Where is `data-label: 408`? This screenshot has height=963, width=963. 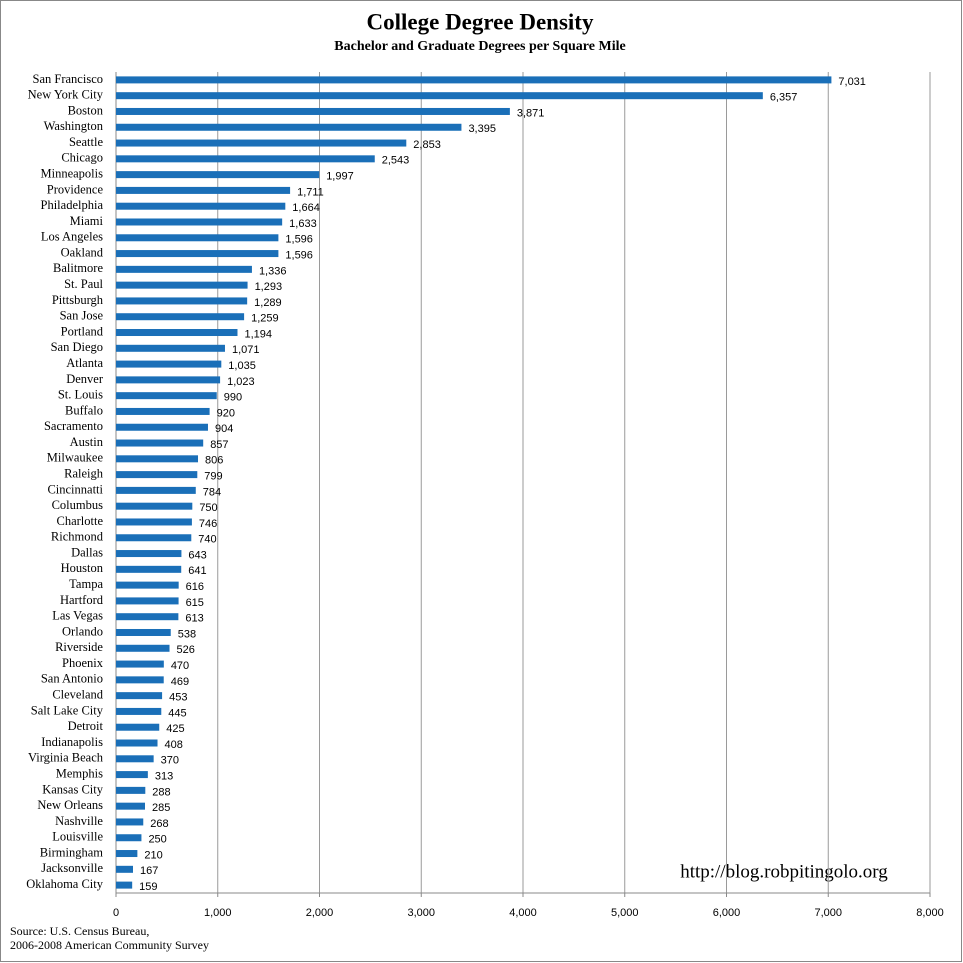 data-label: 408 is located at coordinates (174, 745).